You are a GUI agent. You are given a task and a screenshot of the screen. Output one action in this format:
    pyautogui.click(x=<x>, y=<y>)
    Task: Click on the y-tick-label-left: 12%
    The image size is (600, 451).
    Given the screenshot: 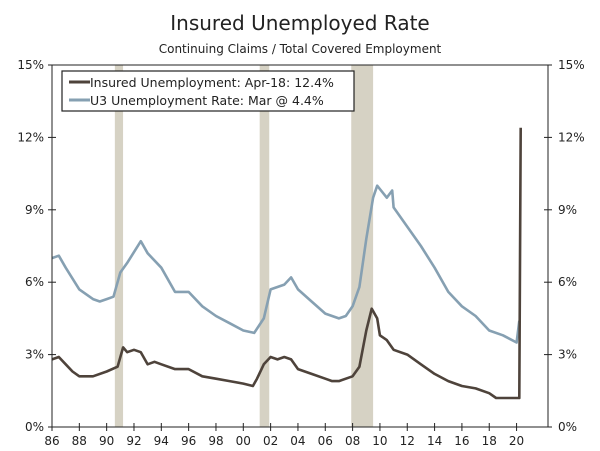 What is the action you would take?
    pyautogui.click(x=30, y=137)
    